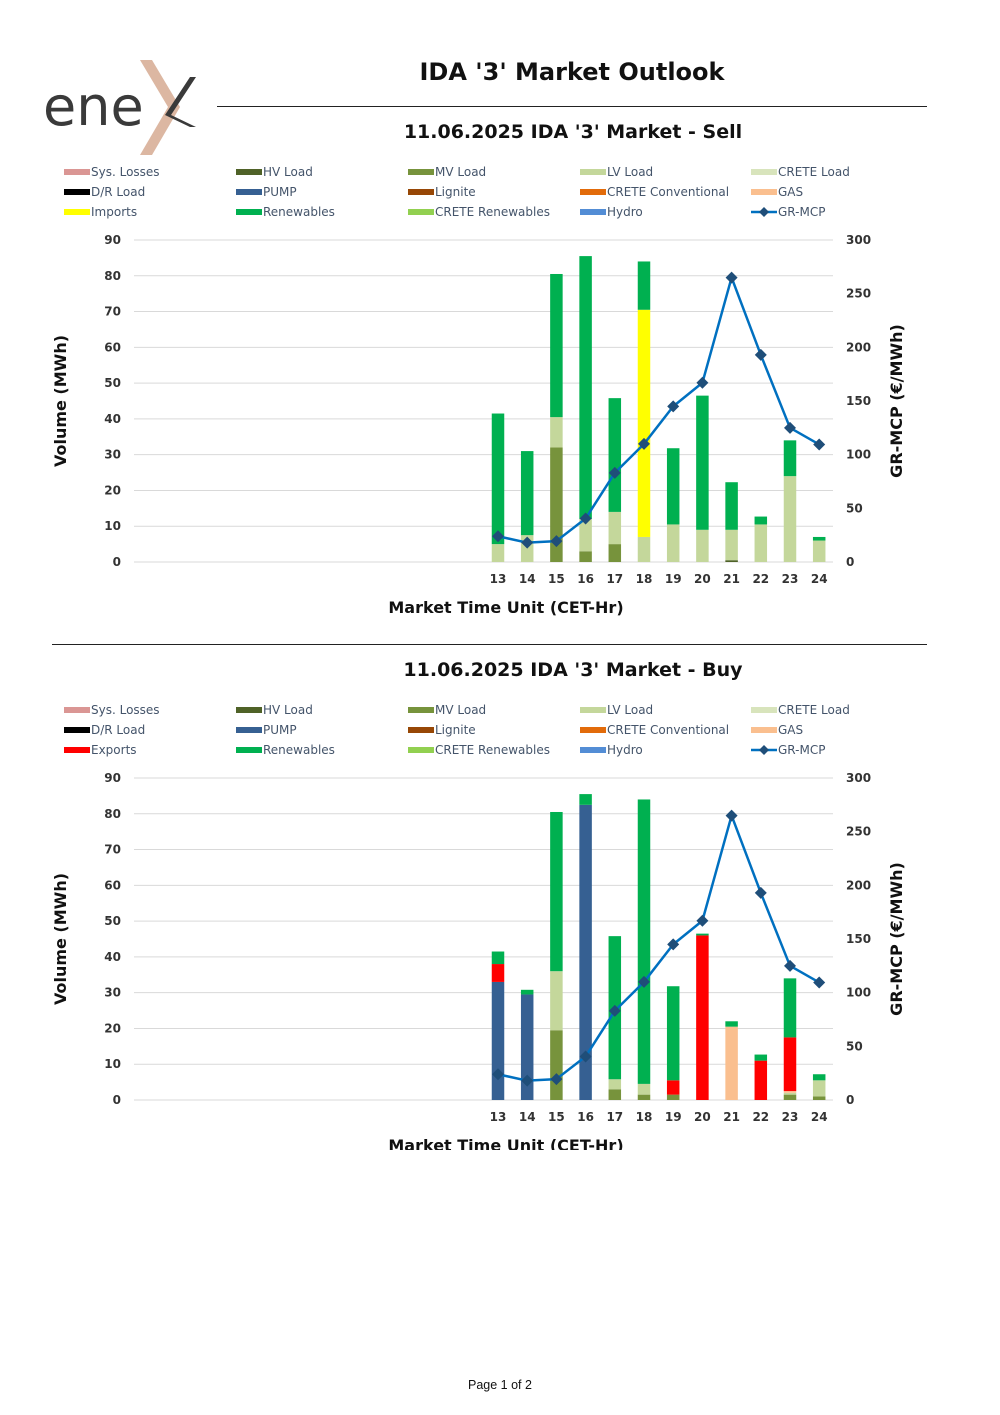  What do you see at coordinates (625, 750) in the screenshot?
I see `buy-legend-label: Hydro` at bounding box center [625, 750].